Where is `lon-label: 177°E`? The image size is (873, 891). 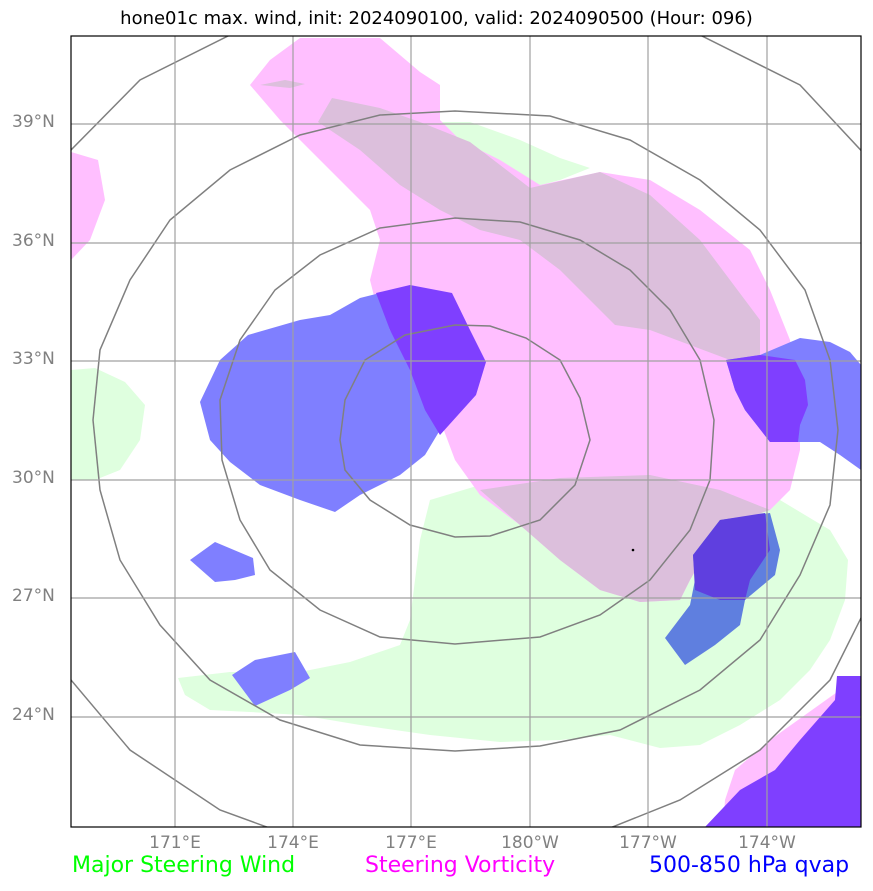
lon-label: 177°E is located at coordinates (411, 843).